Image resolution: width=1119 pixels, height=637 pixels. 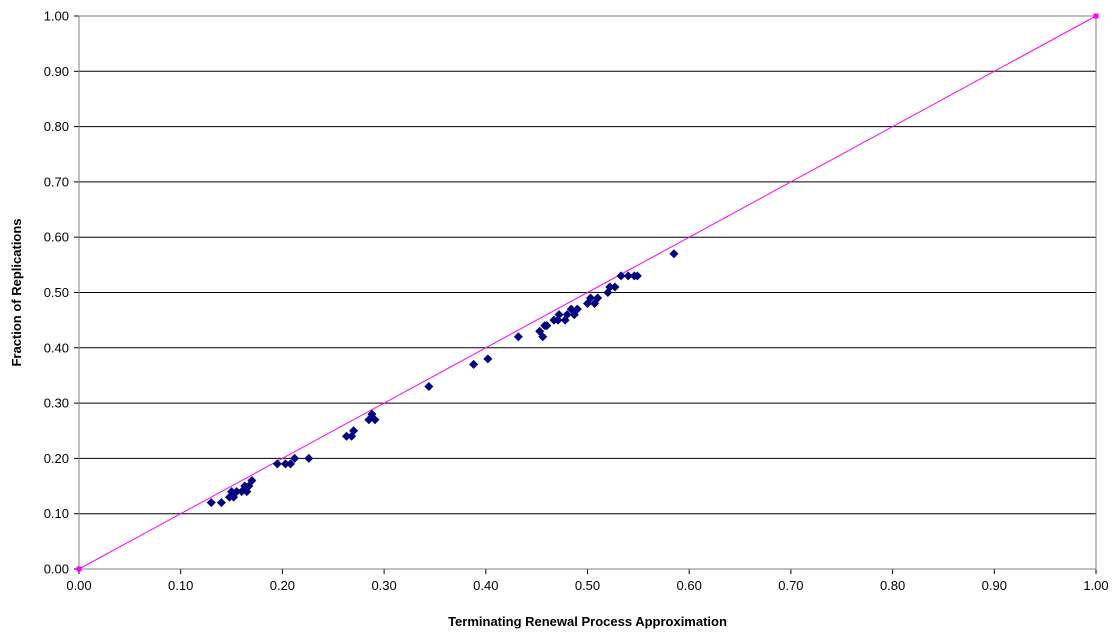 I want to click on x-tick-label: 0.40, so click(x=485, y=585).